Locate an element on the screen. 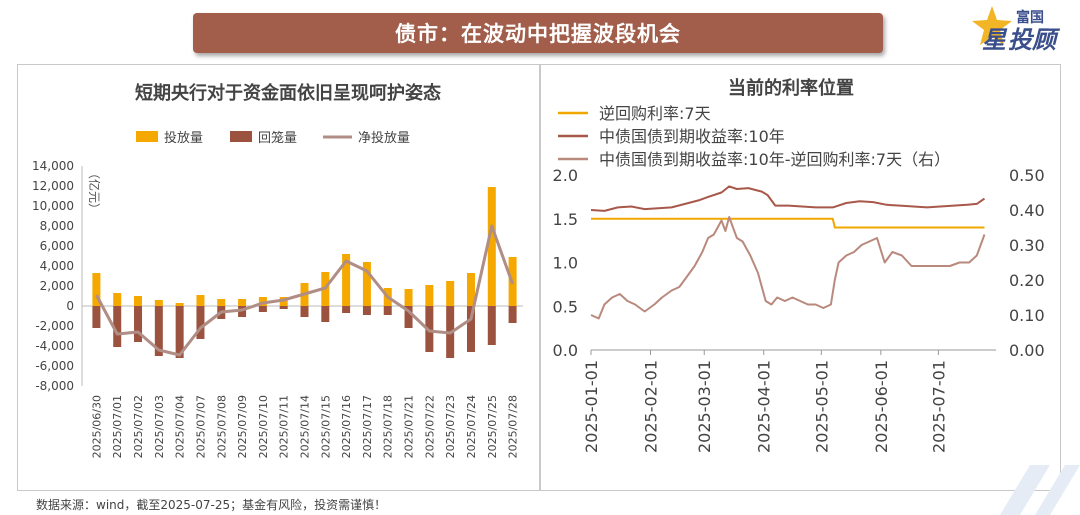 This screenshot has height=515, width=1080. right-right-y-tick-label: 0.20 is located at coordinates (1027, 280).